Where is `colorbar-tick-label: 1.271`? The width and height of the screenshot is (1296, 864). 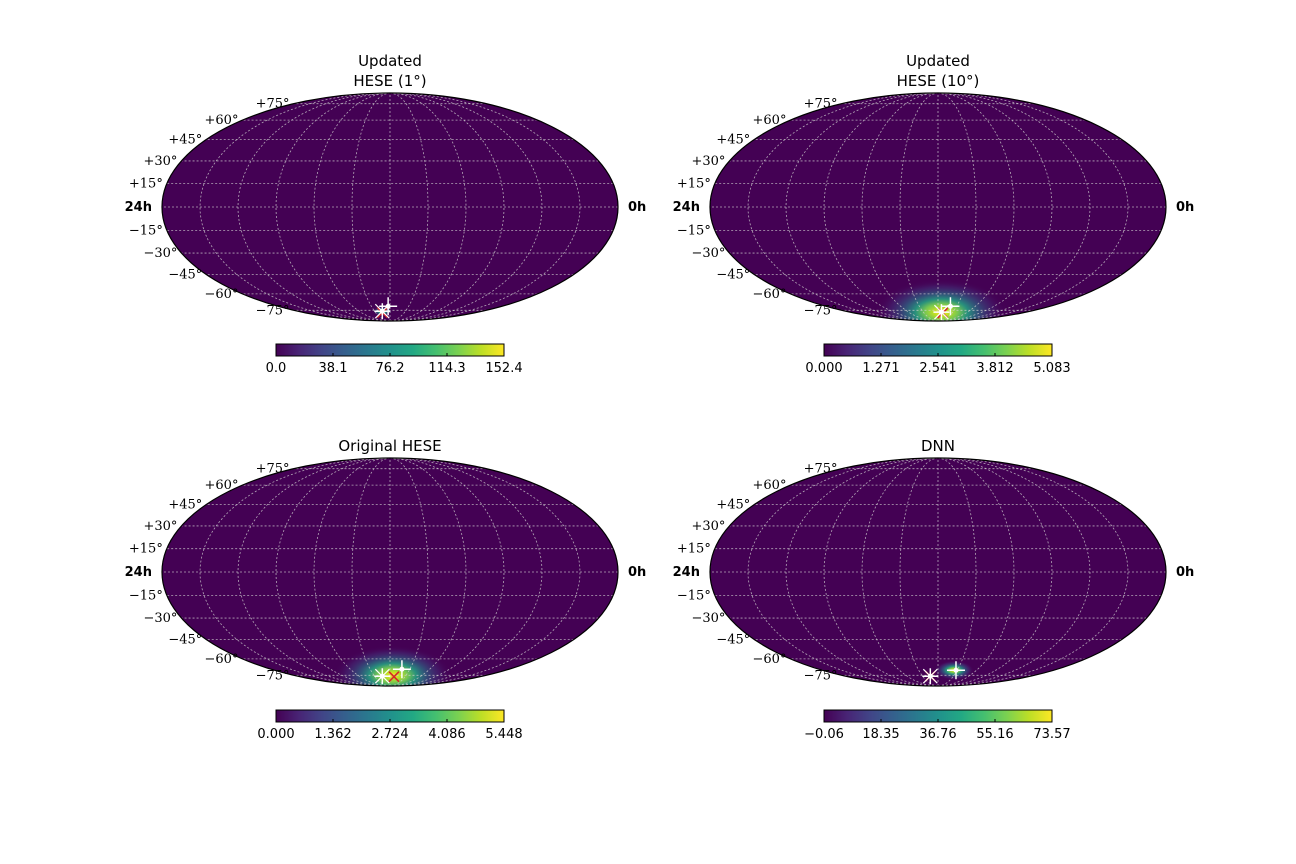 colorbar-tick-label: 1.271 is located at coordinates (880, 368).